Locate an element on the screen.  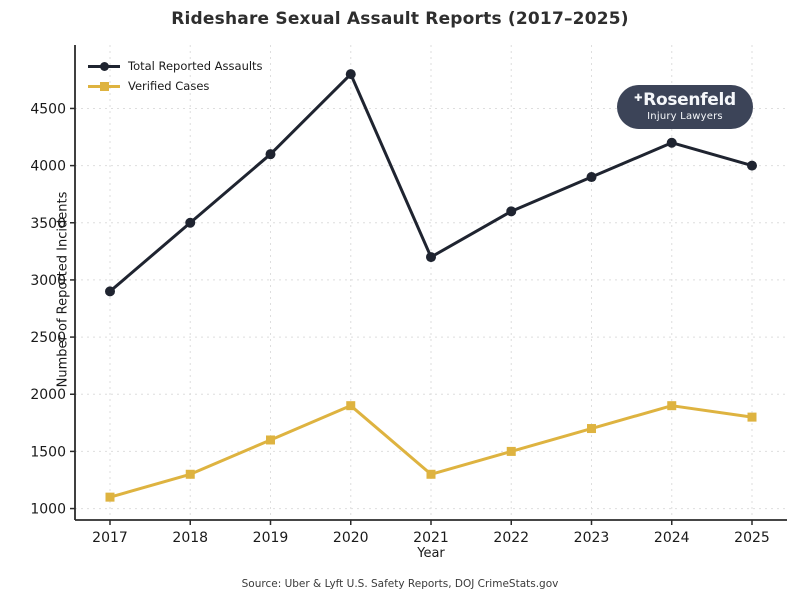
legend-swatch-line-circle is located at coordinates (104, 66).